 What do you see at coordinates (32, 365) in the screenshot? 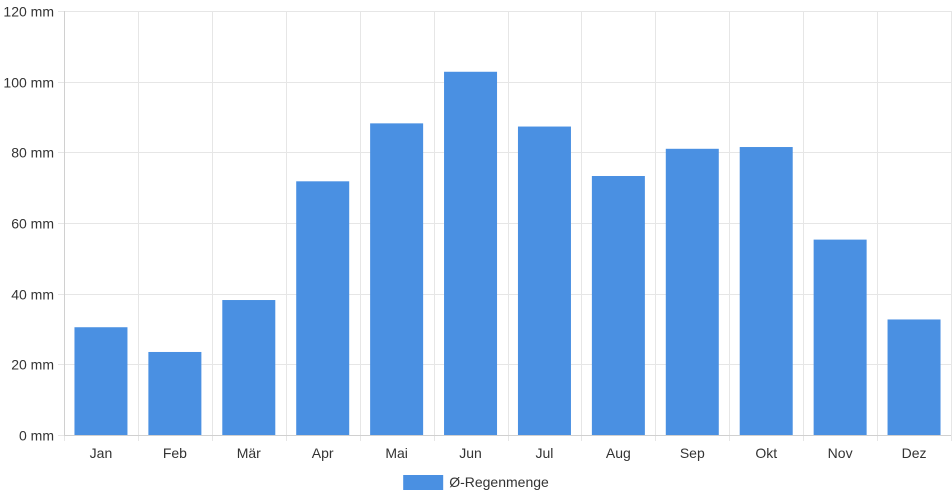
I see `y-tick-label: 20 mm` at bounding box center [32, 365].